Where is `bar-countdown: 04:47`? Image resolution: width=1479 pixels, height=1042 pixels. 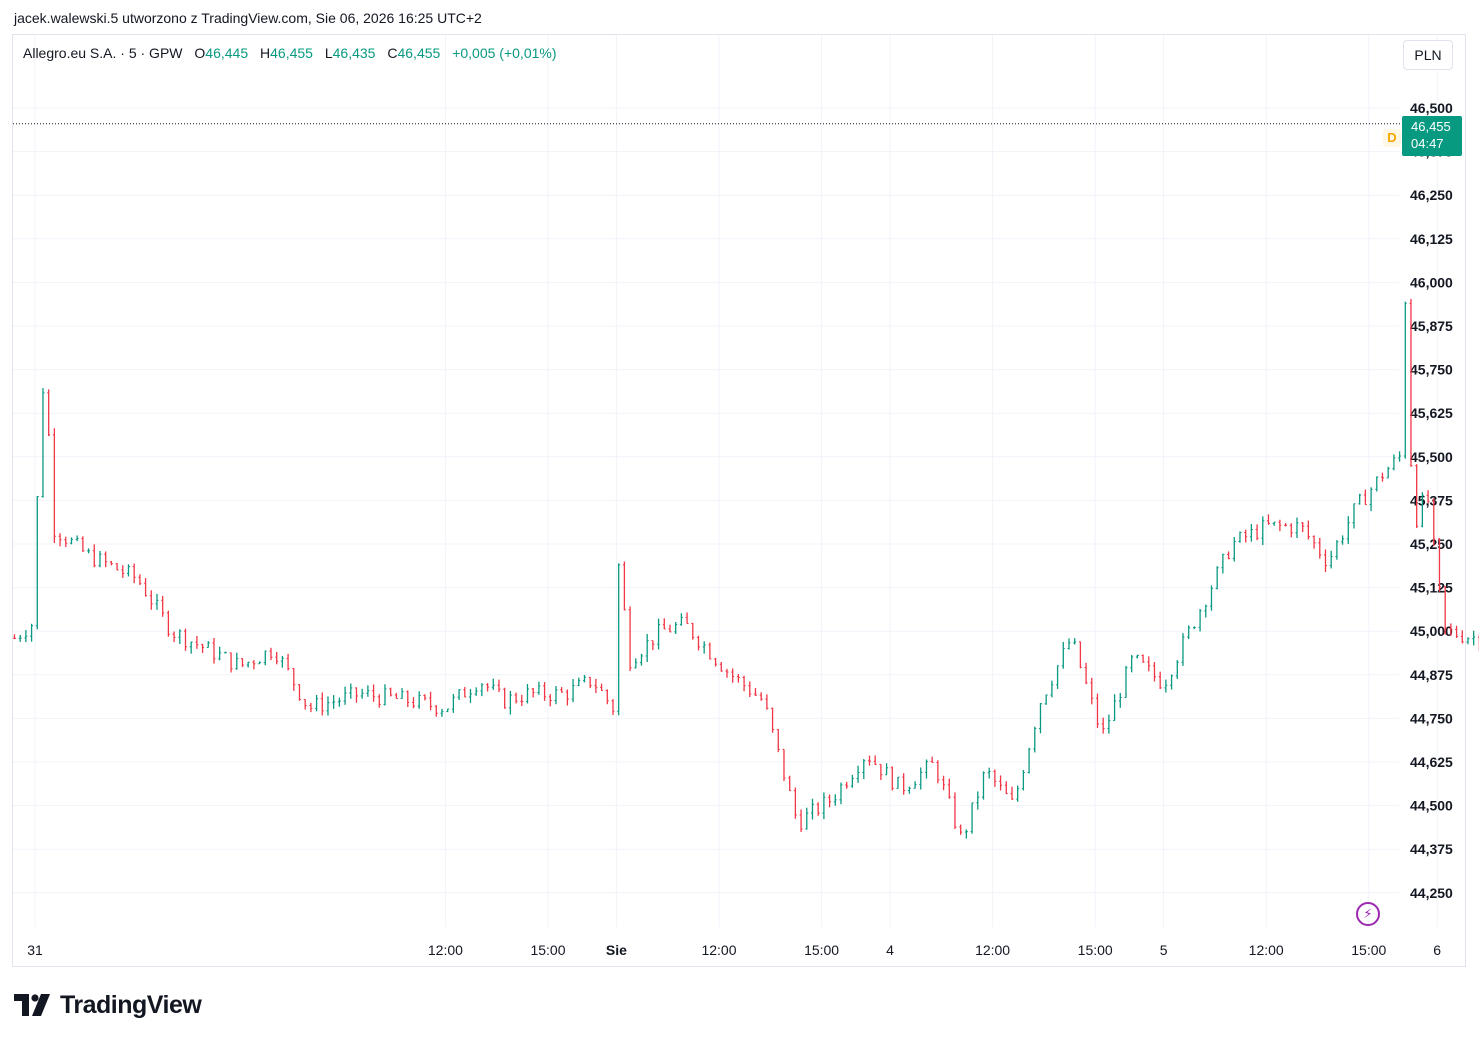 bar-countdown: 04:47 is located at coordinates (1427, 143).